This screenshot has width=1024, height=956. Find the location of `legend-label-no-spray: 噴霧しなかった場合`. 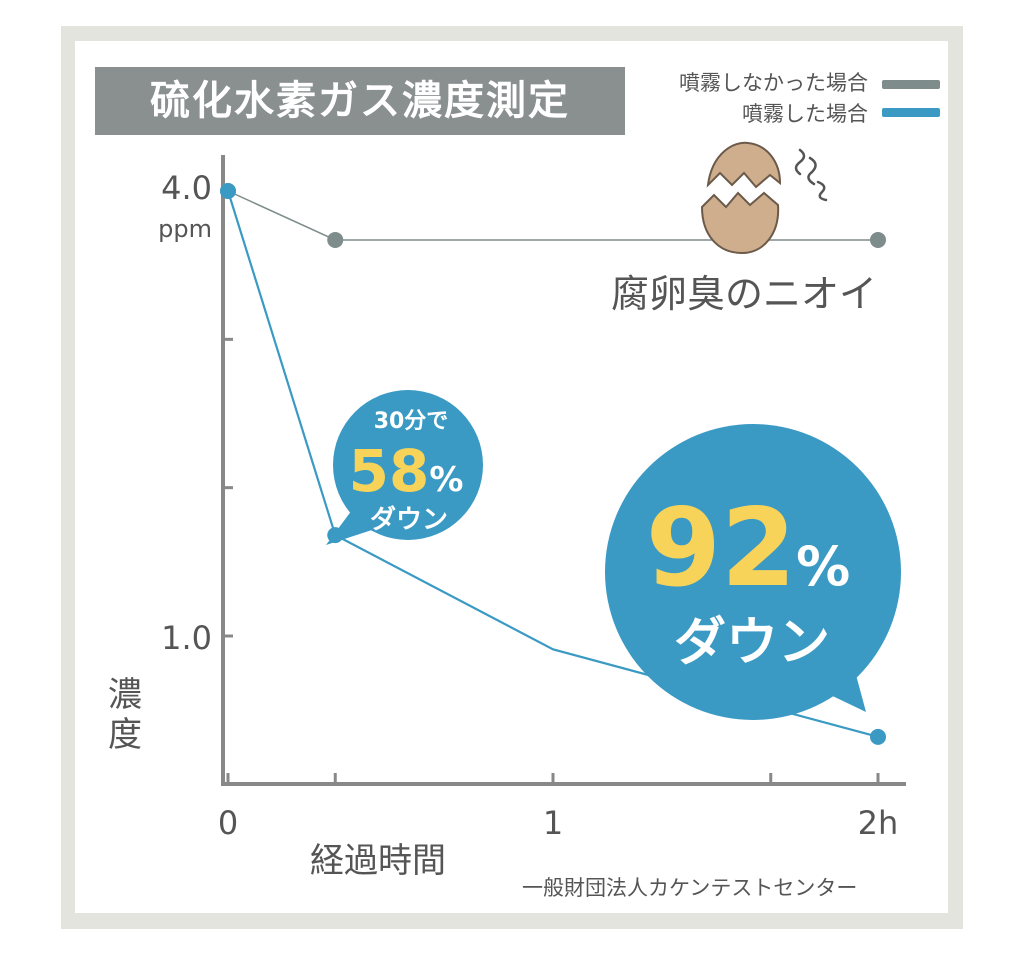

legend-label-no-spray: 噴霧しなかった場合 is located at coordinates (773, 83).